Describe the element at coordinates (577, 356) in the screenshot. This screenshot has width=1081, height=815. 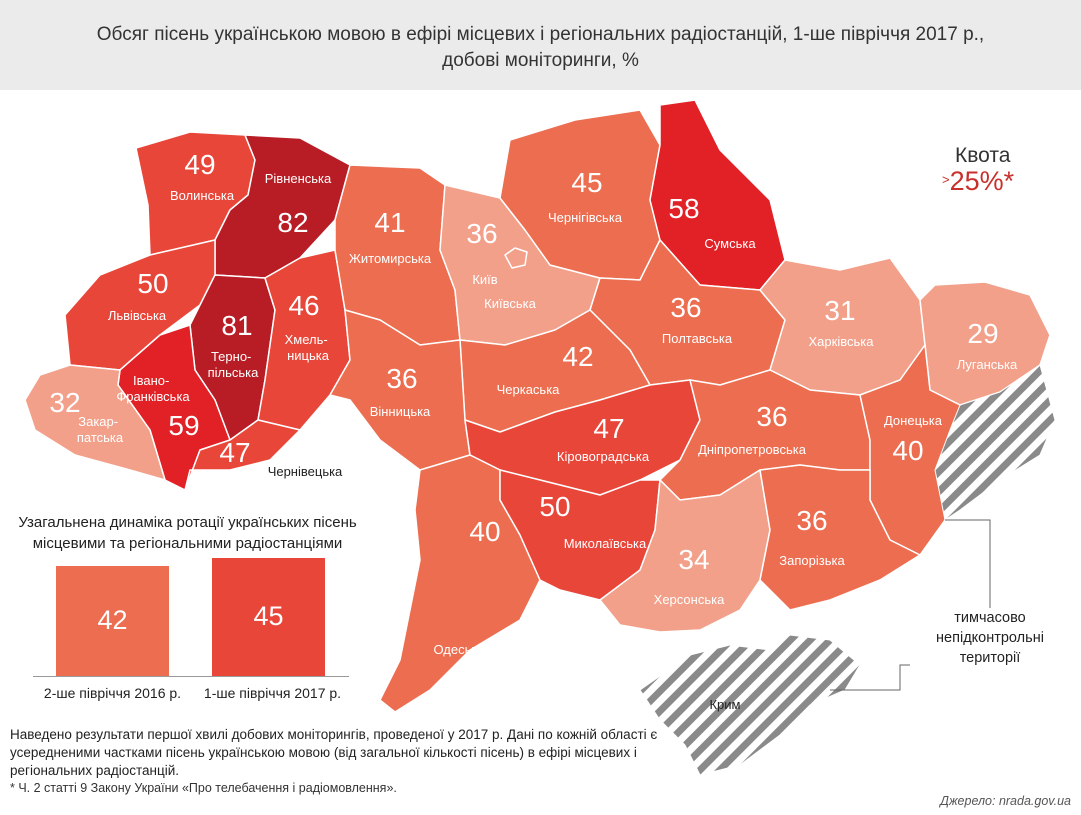
I see `value-cherkaska: 42` at that location.